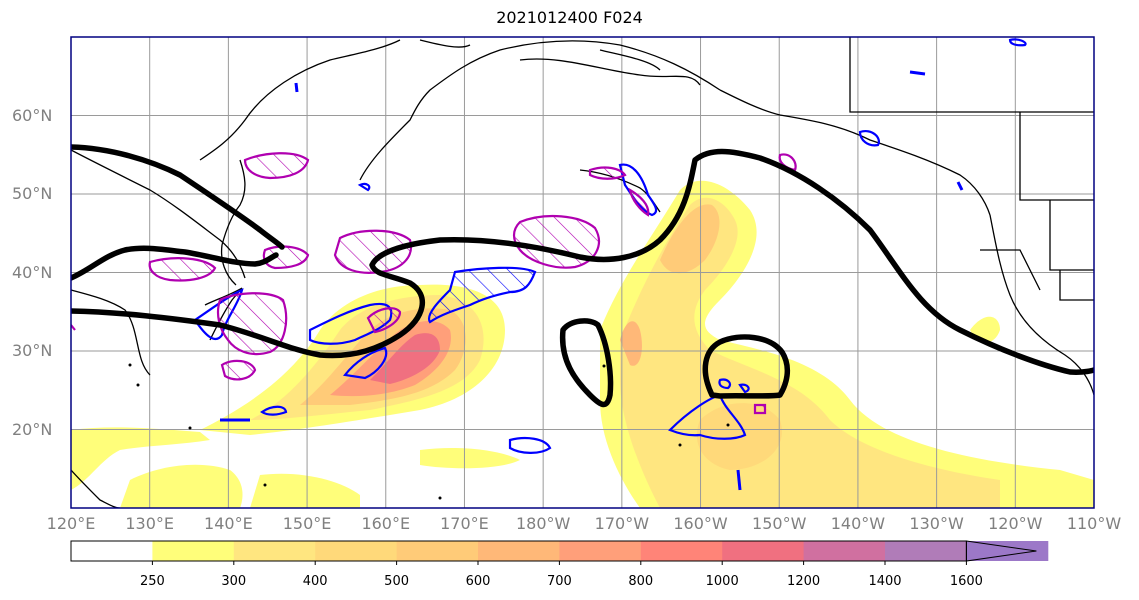  I want to click on lon-tick-label: 120°E, so click(71, 523).